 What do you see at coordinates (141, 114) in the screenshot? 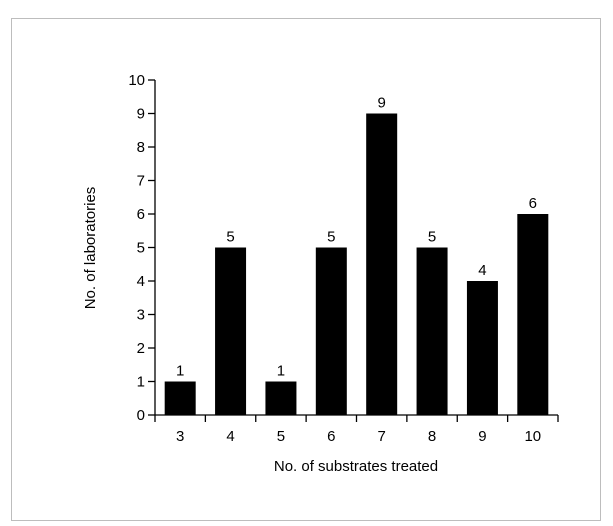
I see `y-tick-label: 9` at bounding box center [141, 114].